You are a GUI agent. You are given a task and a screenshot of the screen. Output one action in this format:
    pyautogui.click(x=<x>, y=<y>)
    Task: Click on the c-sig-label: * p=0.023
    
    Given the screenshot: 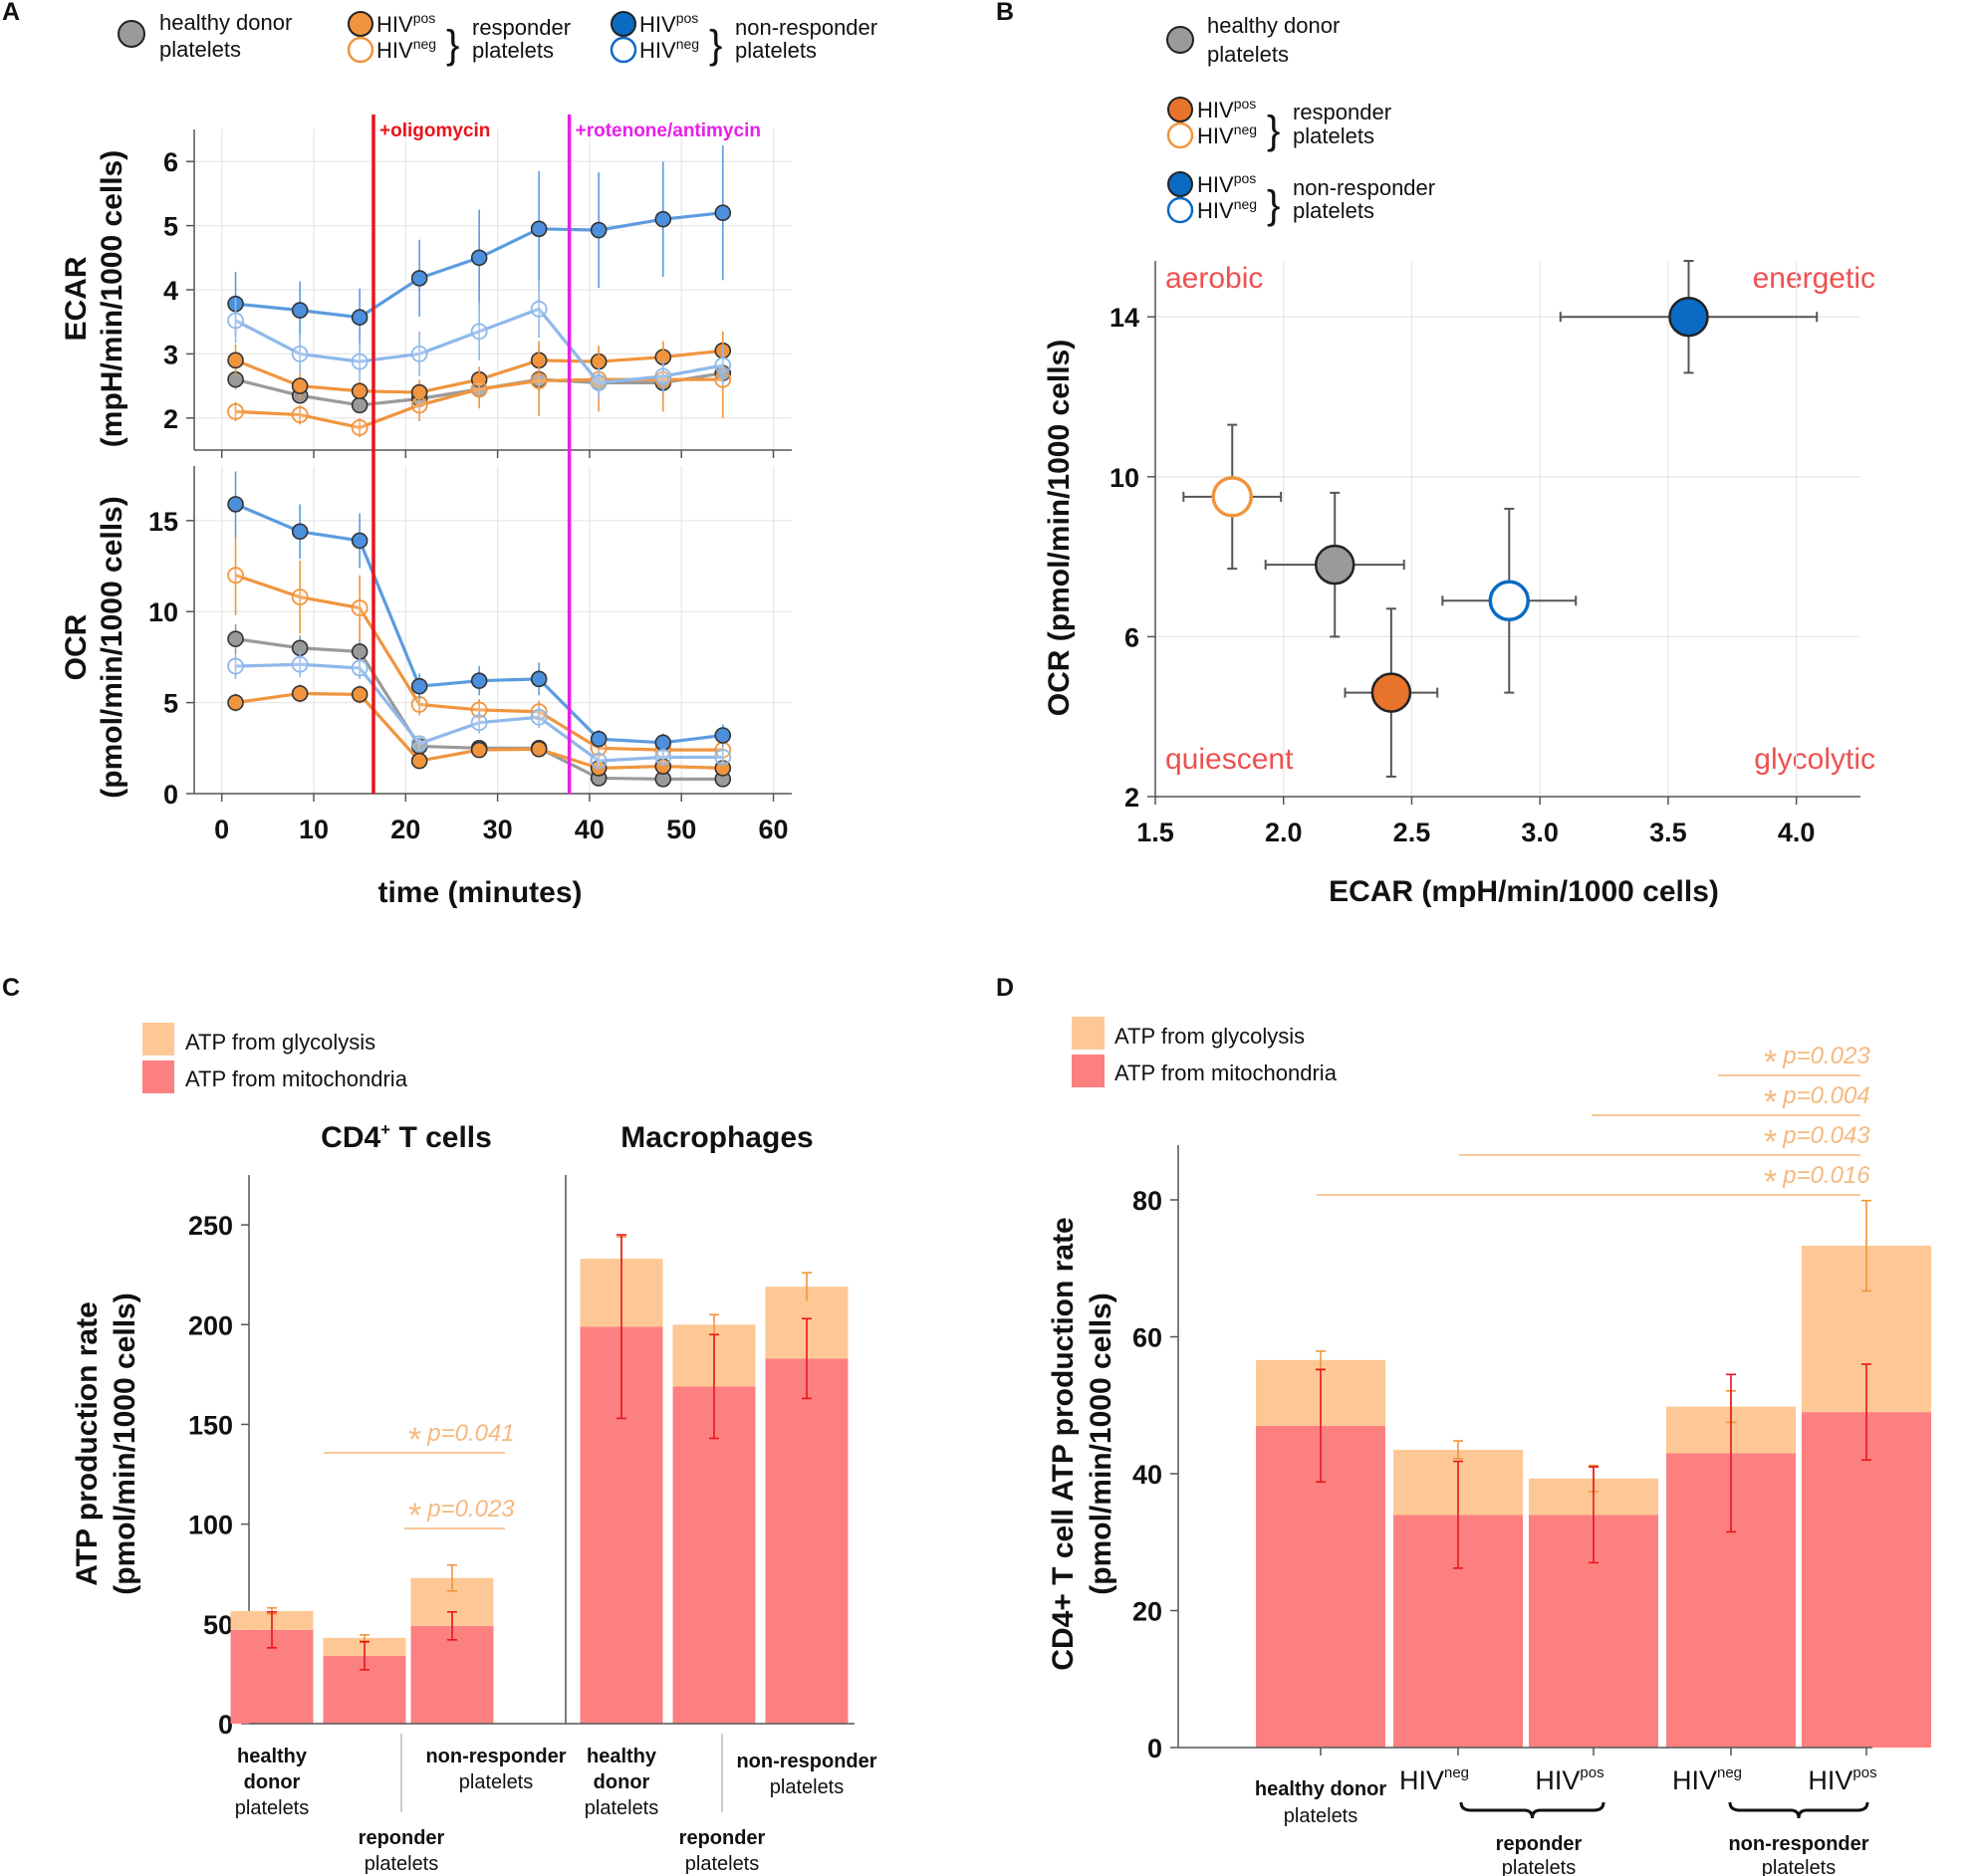 What is the action you would take?
    pyautogui.click(x=461, y=1515)
    